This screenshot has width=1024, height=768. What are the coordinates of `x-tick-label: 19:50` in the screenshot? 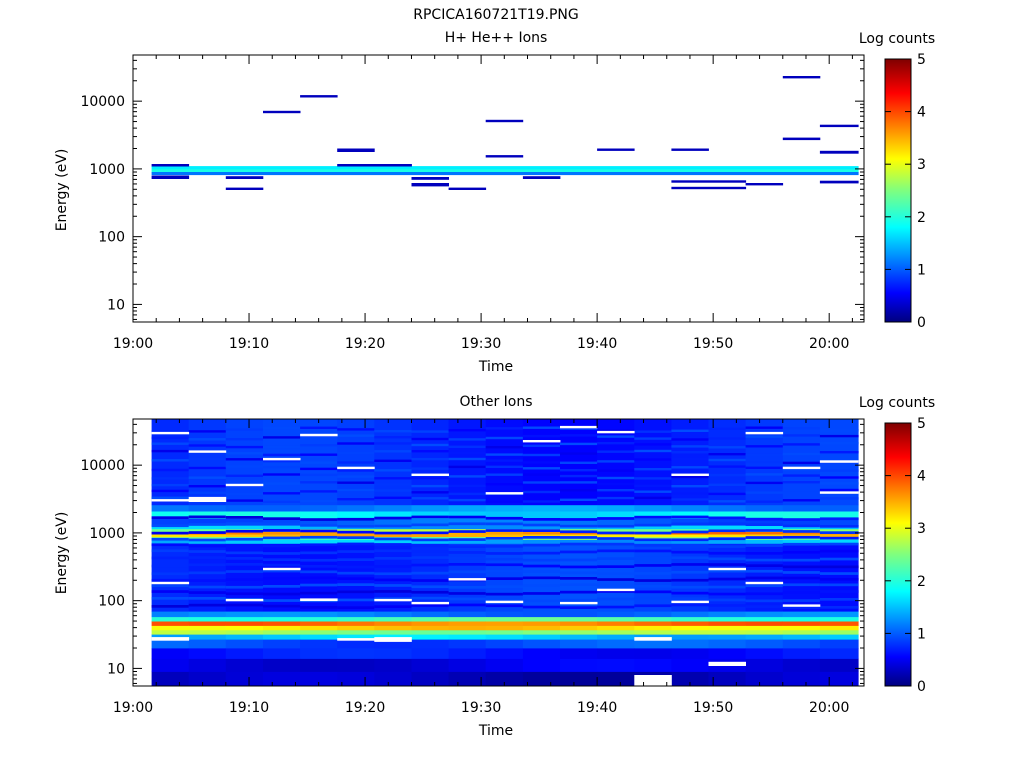 It's located at (713, 344).